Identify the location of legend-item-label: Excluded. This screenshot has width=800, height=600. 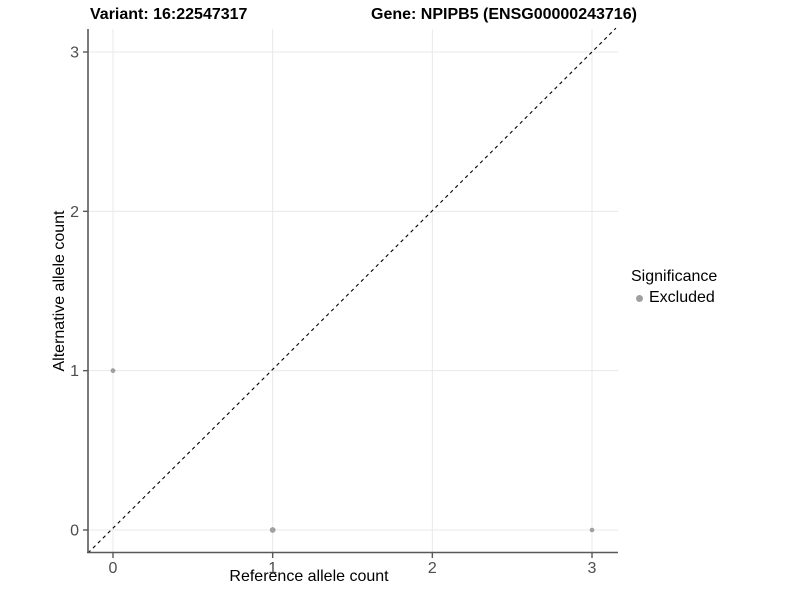
(682, 297).